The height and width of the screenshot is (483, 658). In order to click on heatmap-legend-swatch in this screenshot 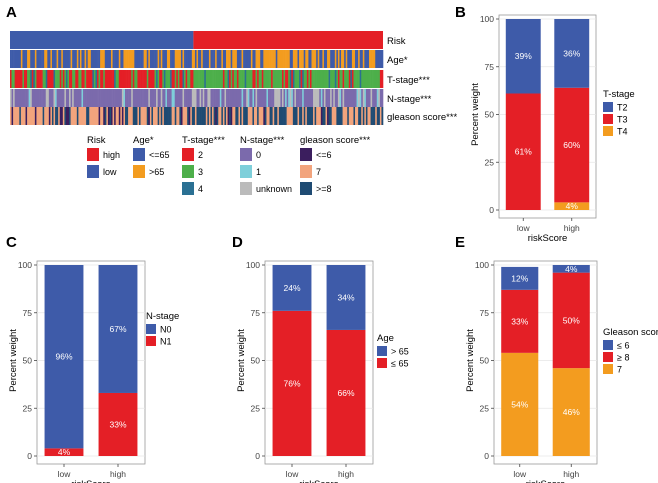, I will do `click(93, 154)`.